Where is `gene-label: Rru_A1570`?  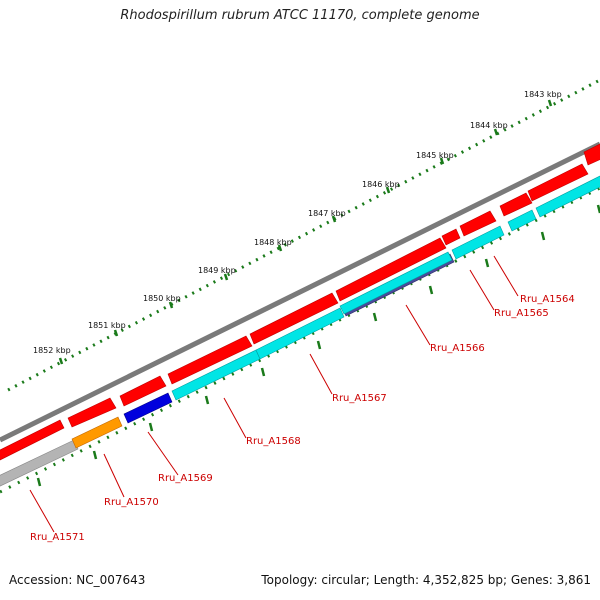
gene-label: Rru_A1570 is located at coordinates (131, 502).